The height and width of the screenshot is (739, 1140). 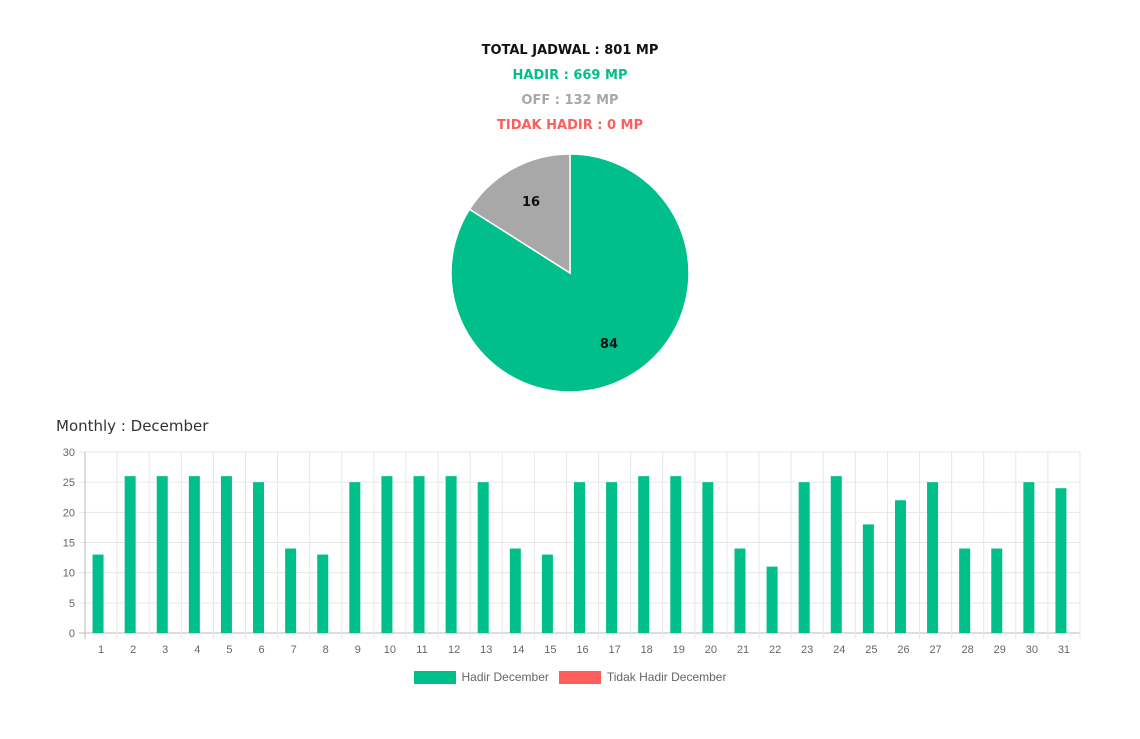 What do you see at coordinates (743, 650) in the screenshot?
I see `x-tick-label: 21` at bounding box center [743, 650].